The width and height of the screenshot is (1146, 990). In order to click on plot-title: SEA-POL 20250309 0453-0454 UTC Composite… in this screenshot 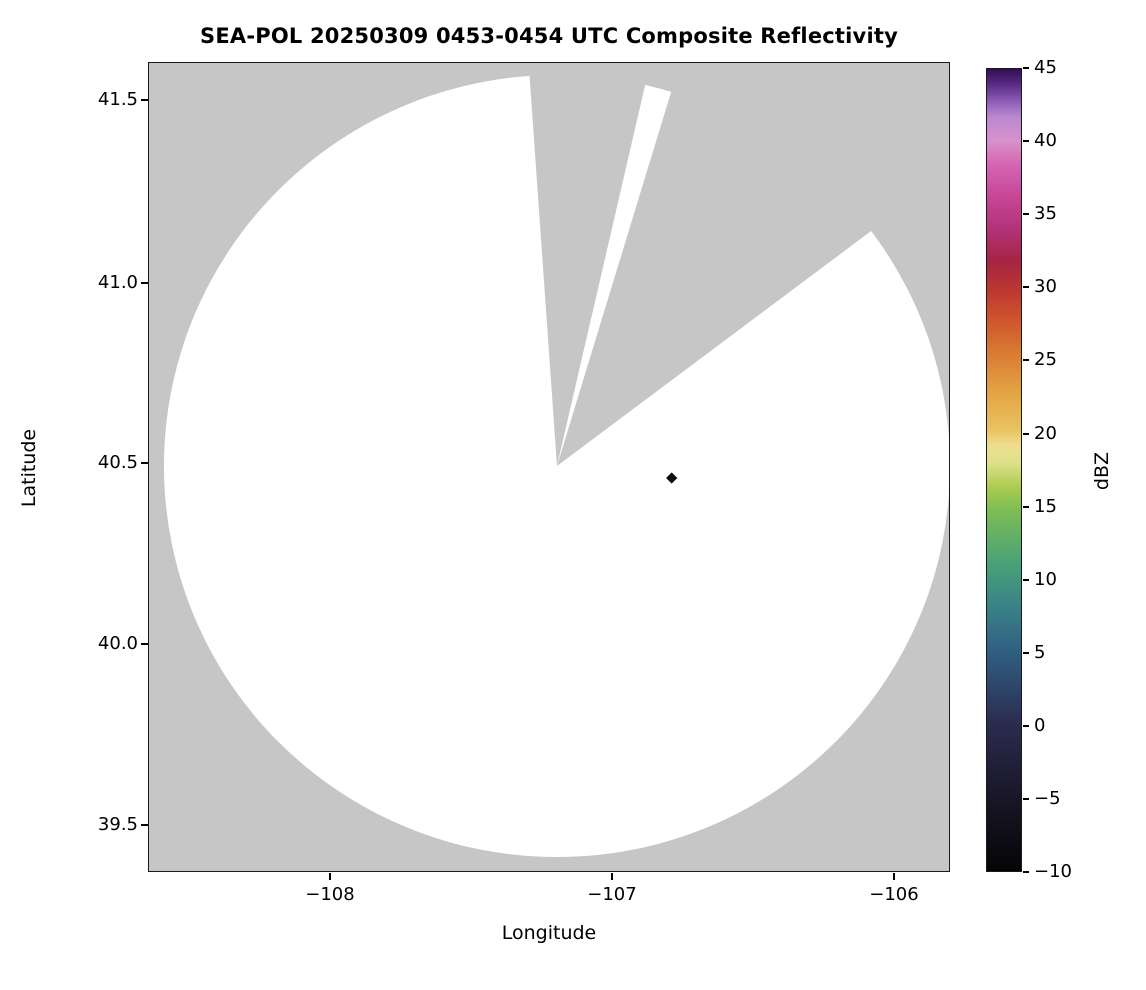, I will do `click(549, 36)`.